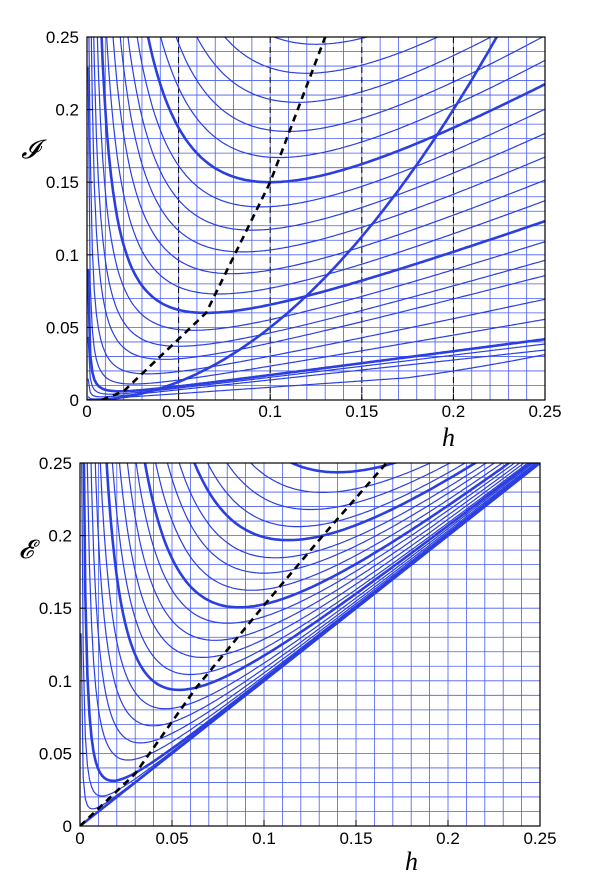 The image size is (606, 880). What do you see at coordinates (34, 149) in the screenshot?
I see `y-axis-label: 𝓘` at bounding box center [34, 149].